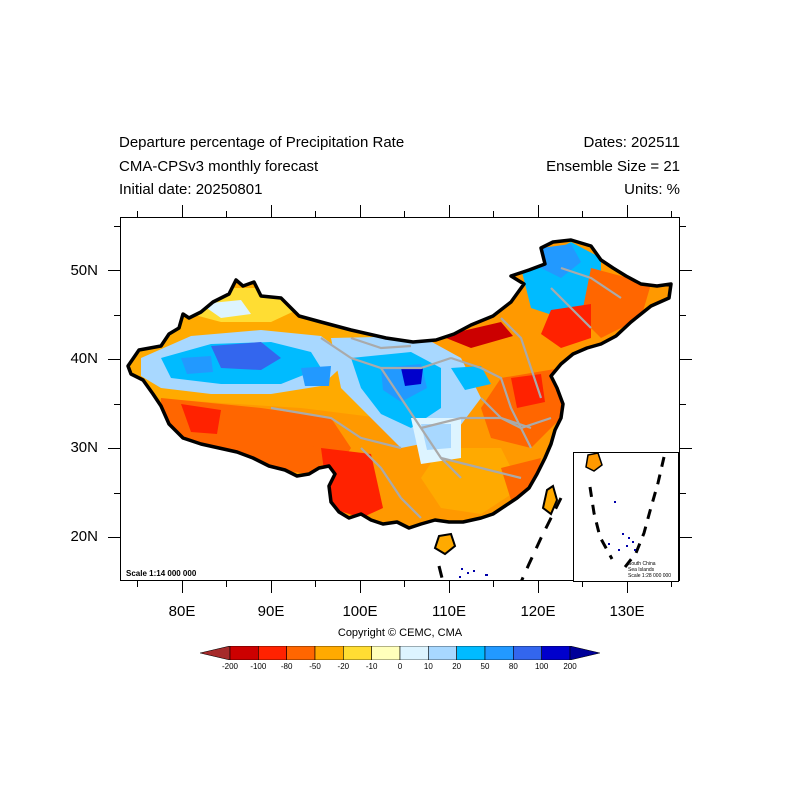  I want to click on colorbar-label: 0, so click(400, 666).